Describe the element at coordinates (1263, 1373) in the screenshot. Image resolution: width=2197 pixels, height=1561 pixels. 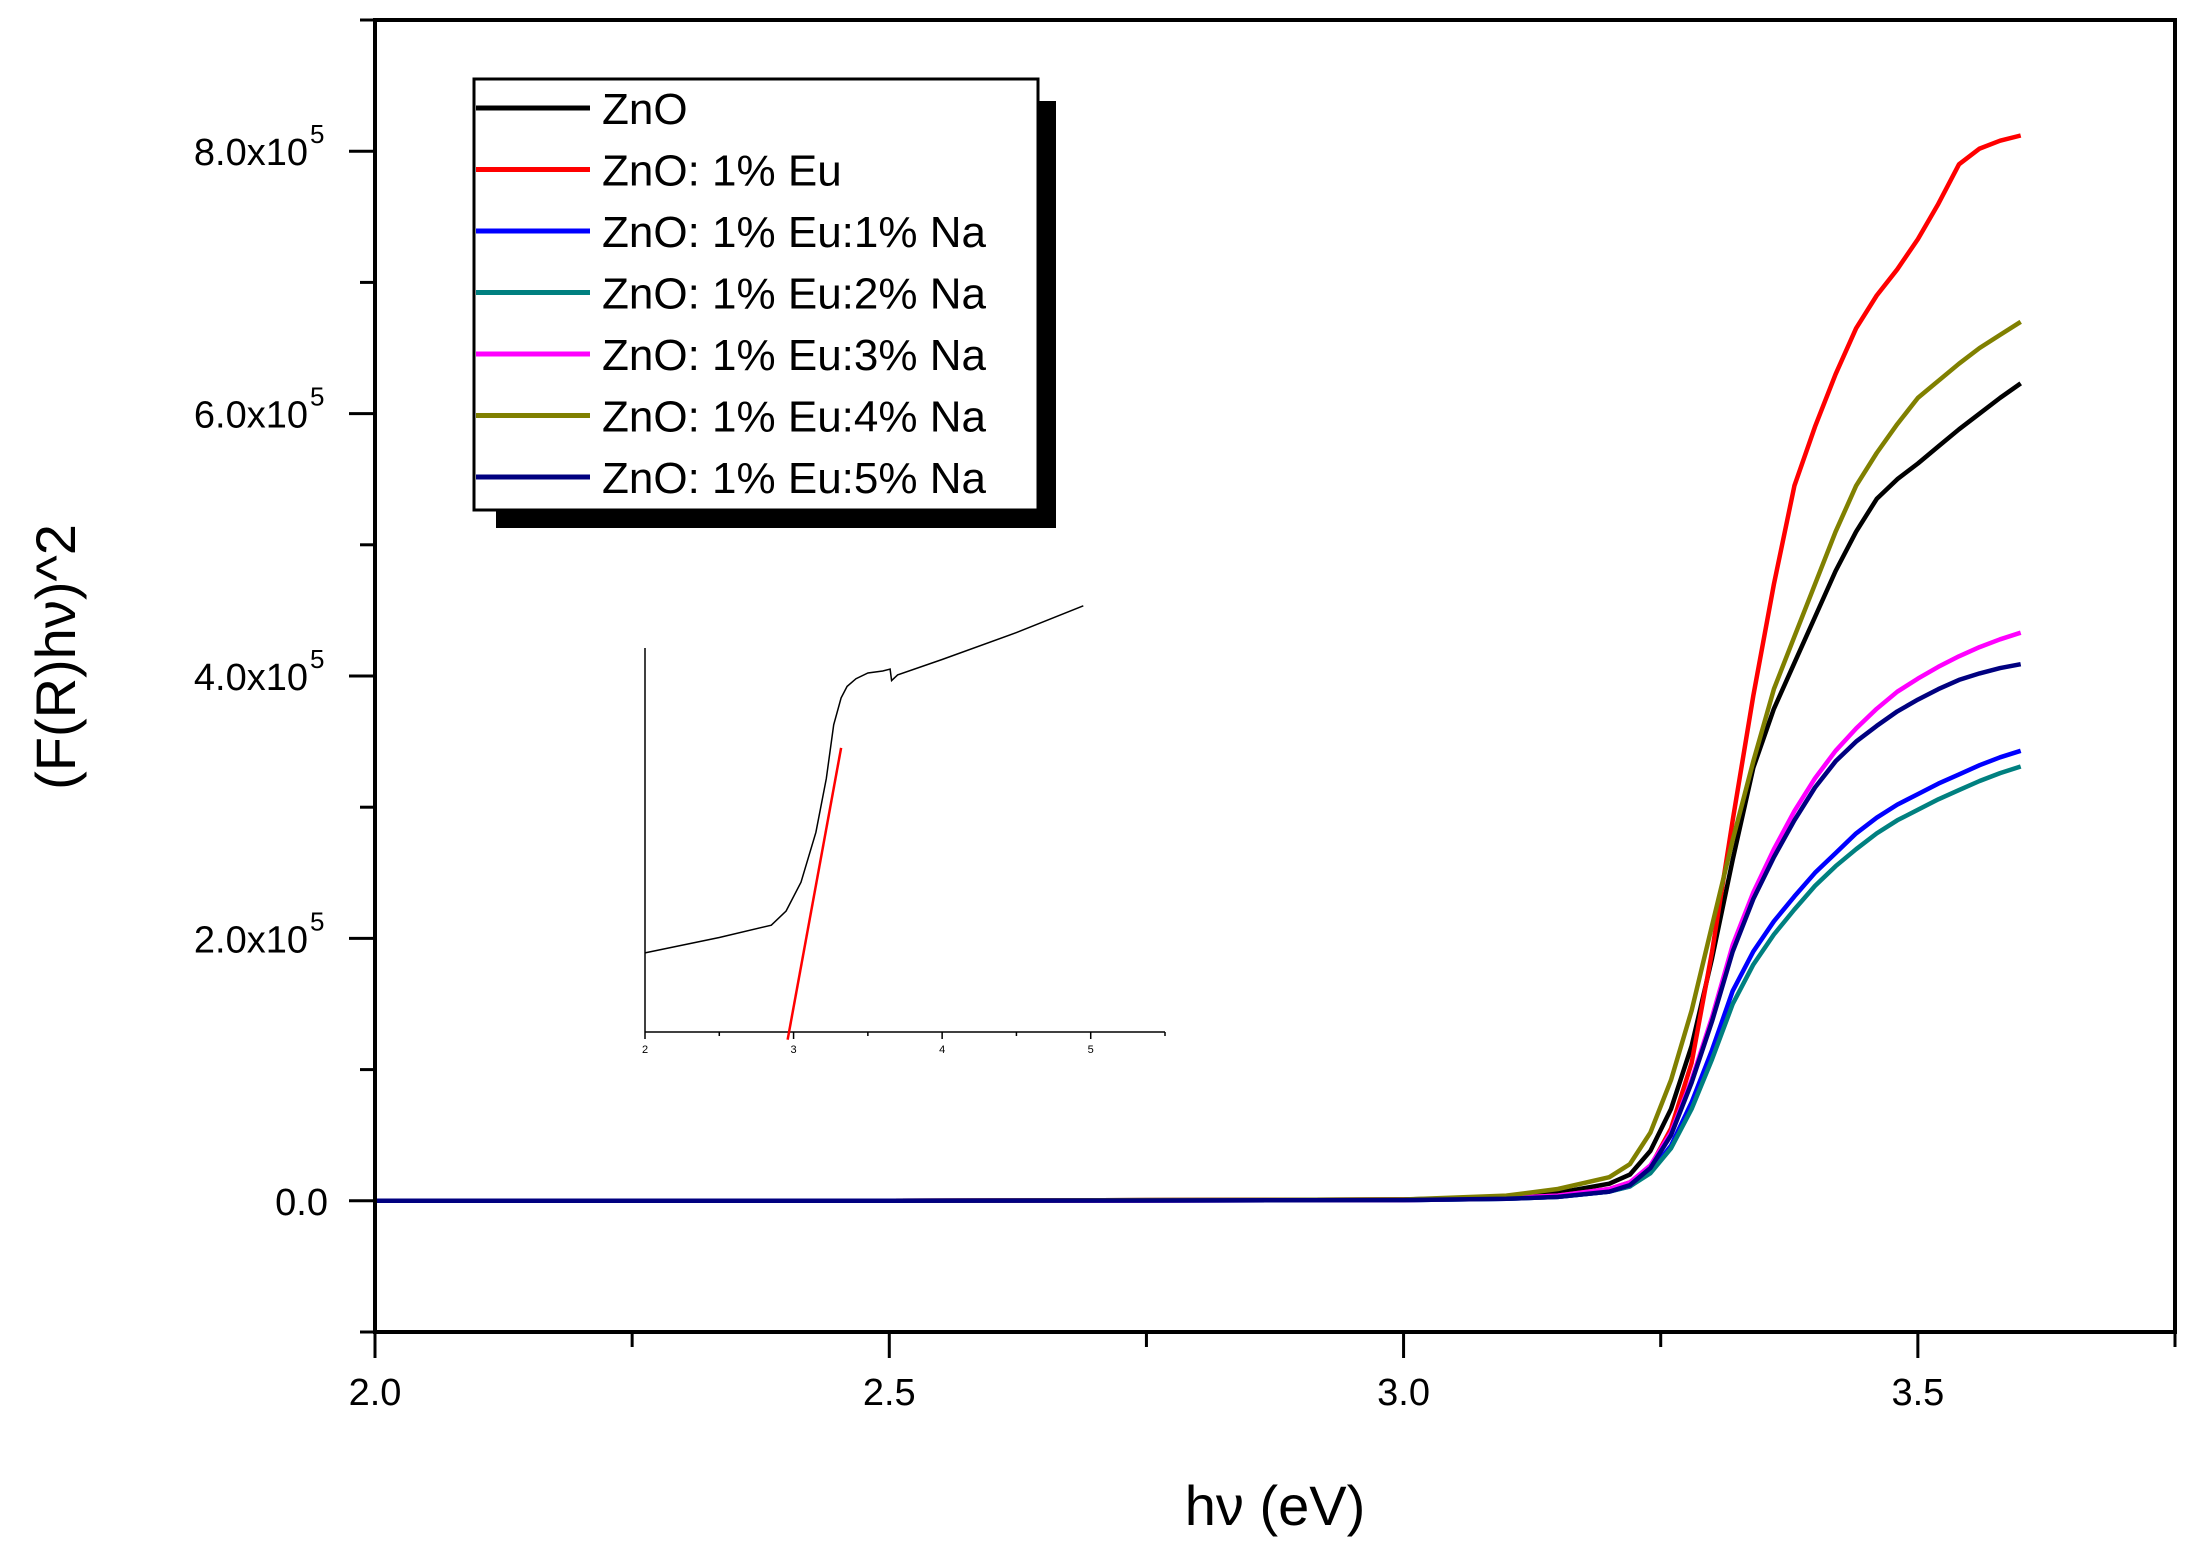
I see `x-axis: 2.0 2.5 3.0 3.5` at that location.